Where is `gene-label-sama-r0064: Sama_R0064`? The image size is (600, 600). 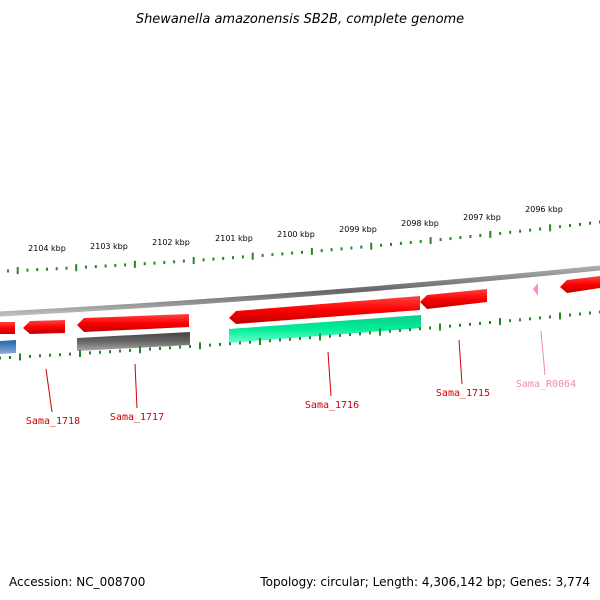
gene-label-sama-r0064: Sama_R0064 is located at coordinates (546, 384).